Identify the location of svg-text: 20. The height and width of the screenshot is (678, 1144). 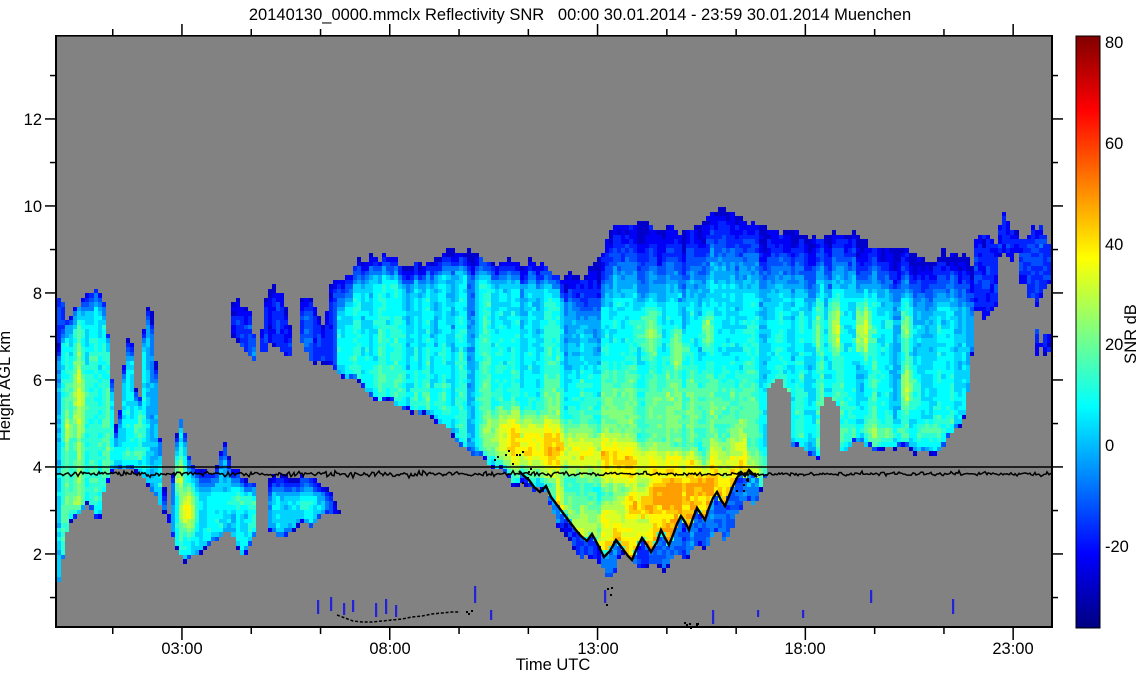
(1114, 345).